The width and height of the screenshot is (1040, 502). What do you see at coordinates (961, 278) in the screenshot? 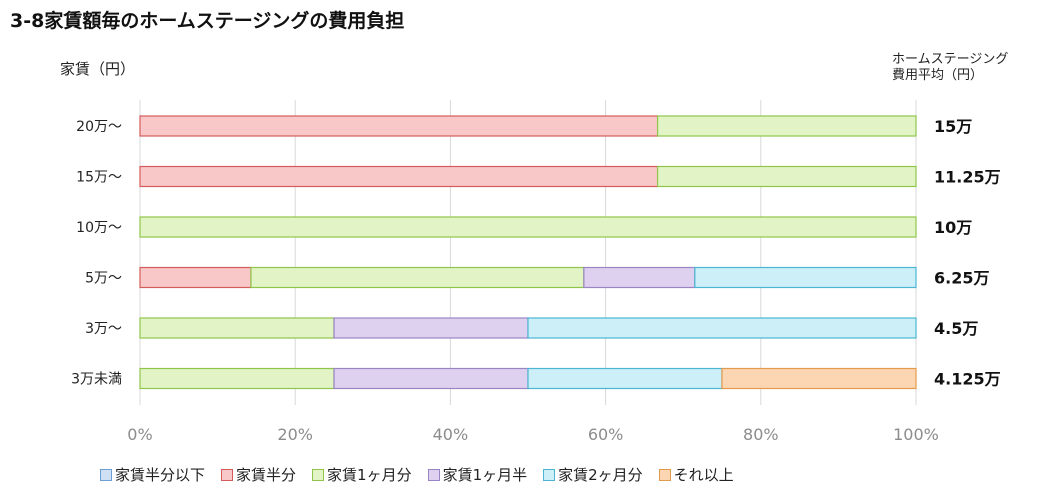
I see `average-cost-label: 6.25万` at bounding box center [961, 278].